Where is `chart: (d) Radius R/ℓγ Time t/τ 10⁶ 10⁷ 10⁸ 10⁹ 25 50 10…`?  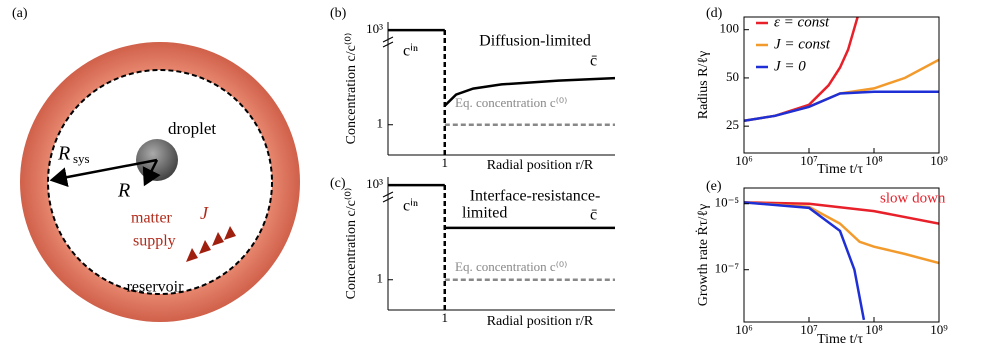
chart: (d) Radius R/ℓγ Time t/τ 10⁶ 10⁷ 10⁸ 10⁹ 25 50 10… is located at coordinates (822, 91).